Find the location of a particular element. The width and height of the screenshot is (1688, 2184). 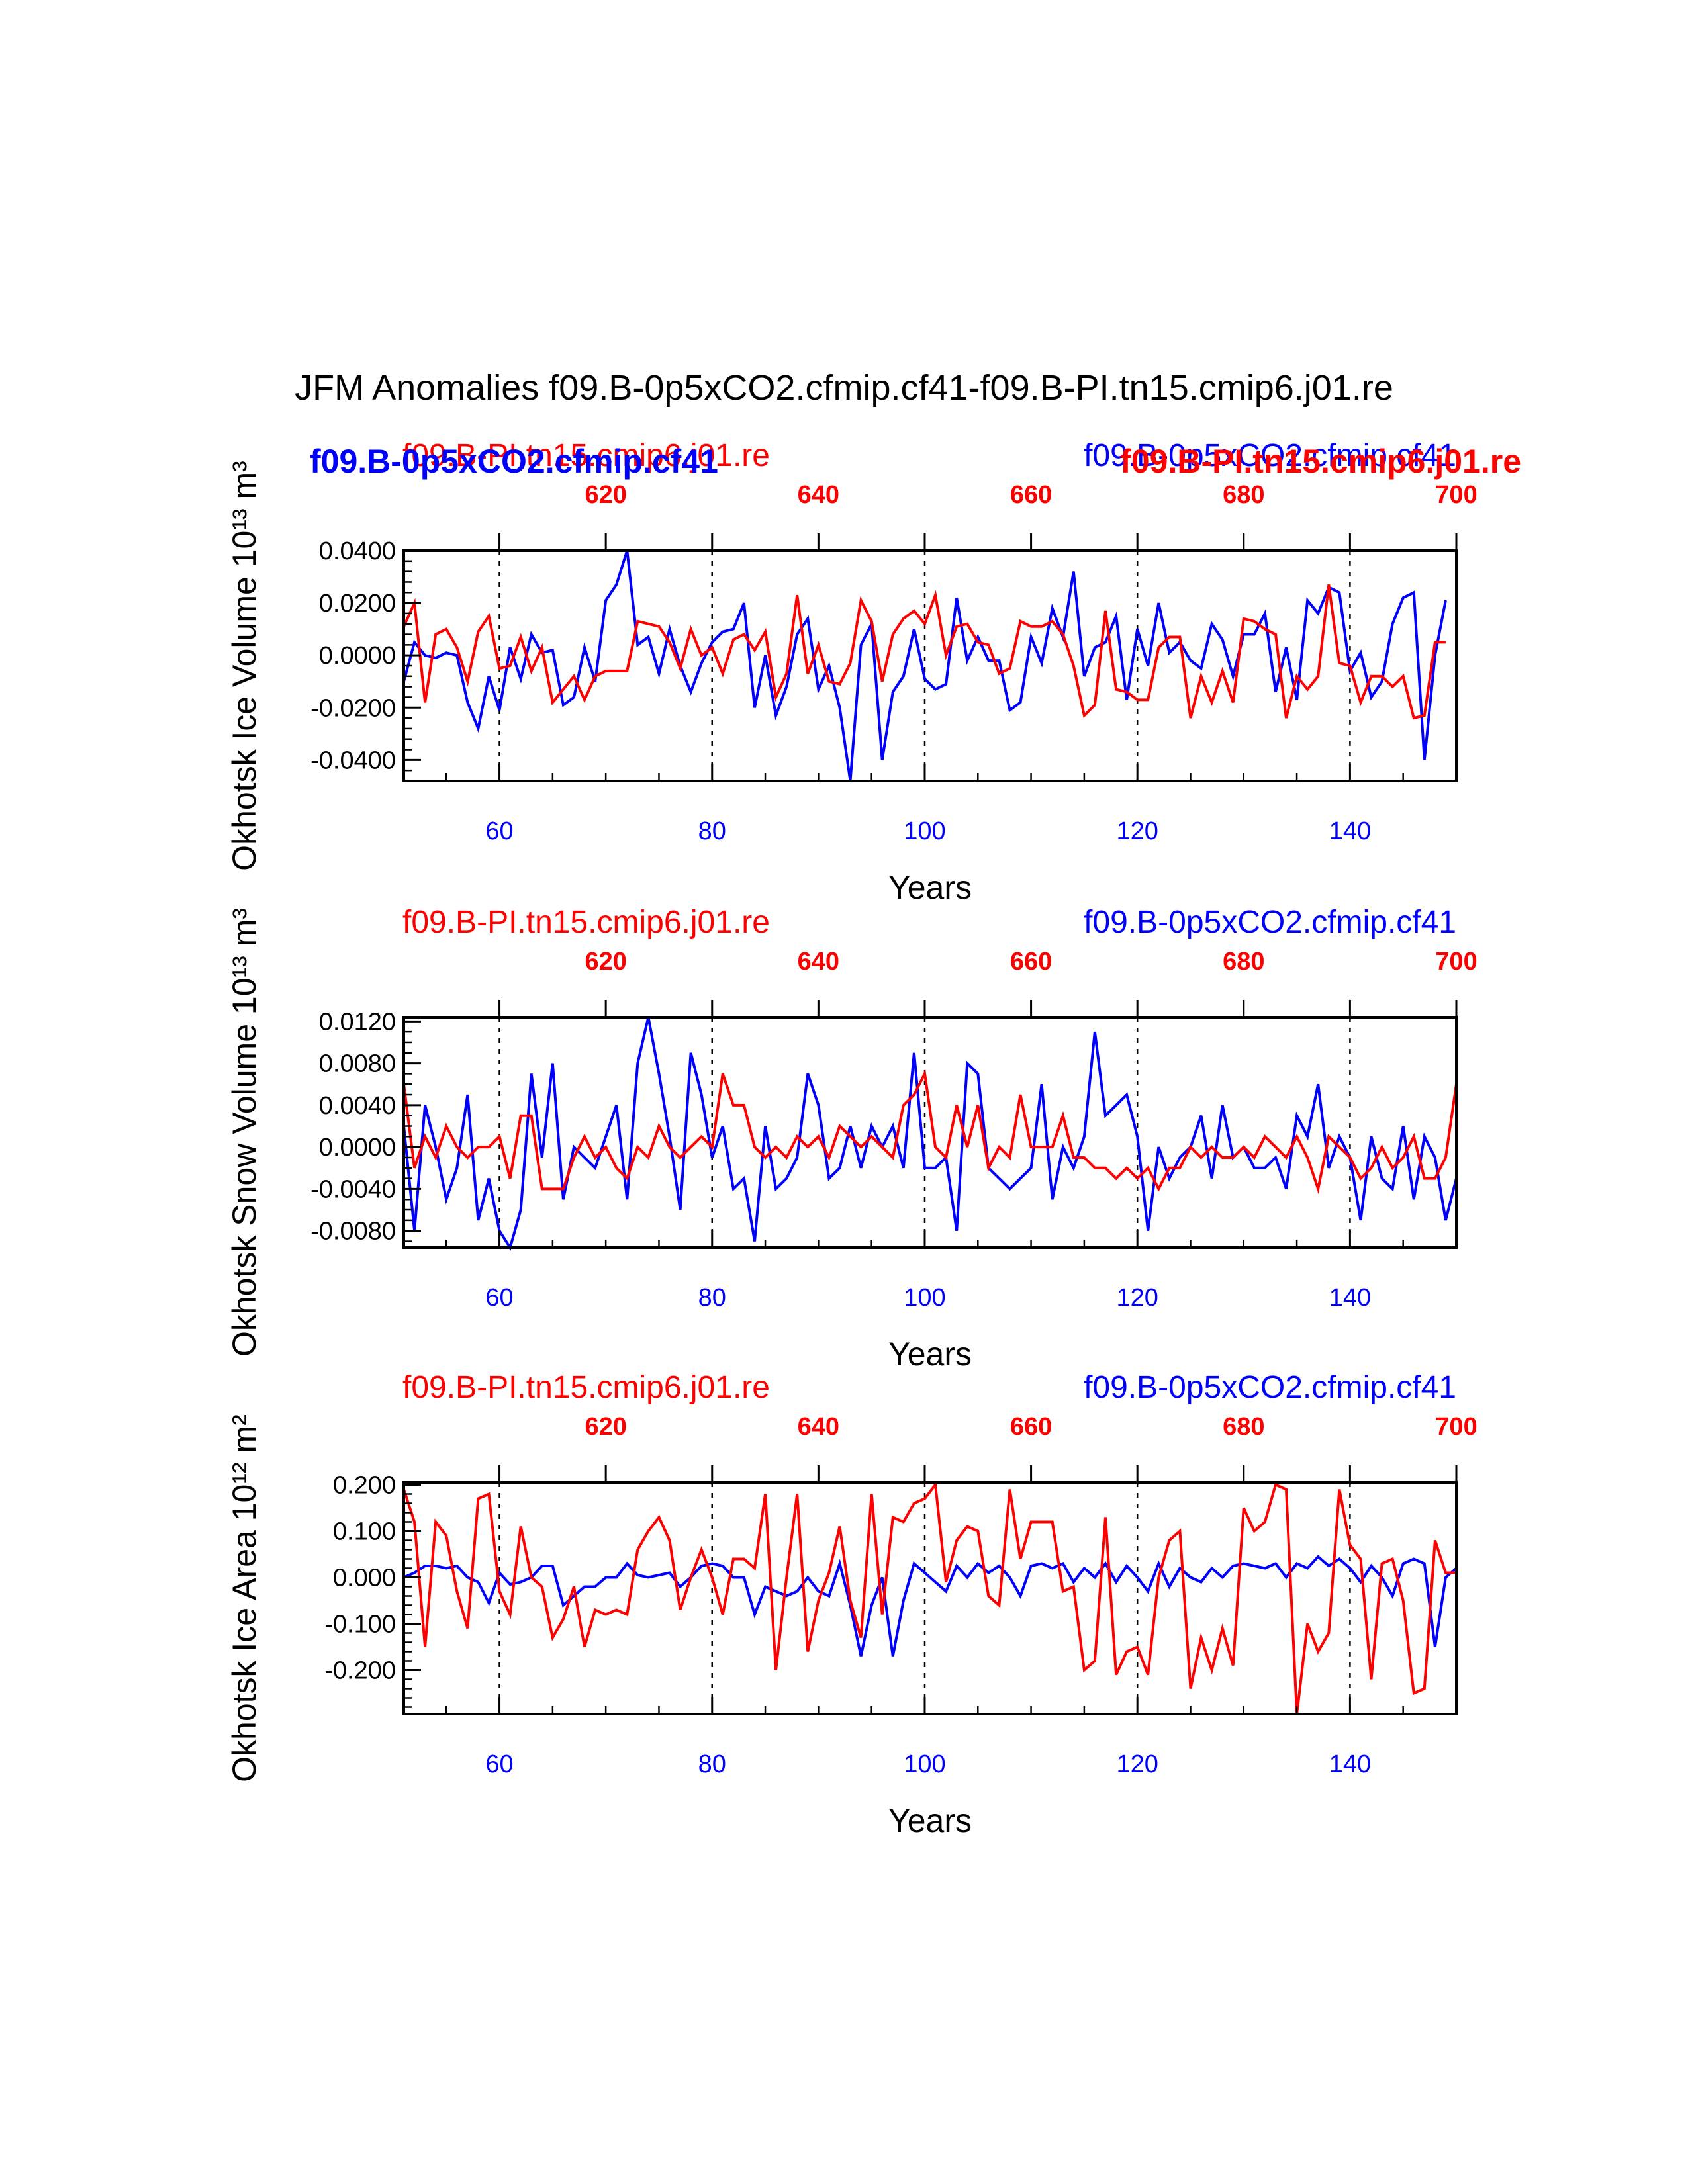

y-tick-label: 0.100 is located at coordinates (364, 1532).